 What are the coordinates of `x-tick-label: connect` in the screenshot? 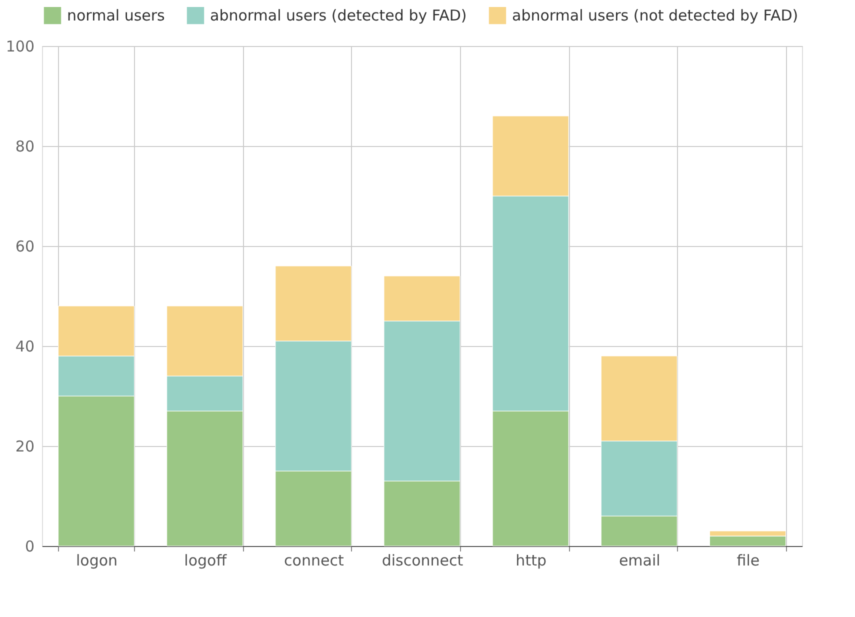 It's located at (314, 561).